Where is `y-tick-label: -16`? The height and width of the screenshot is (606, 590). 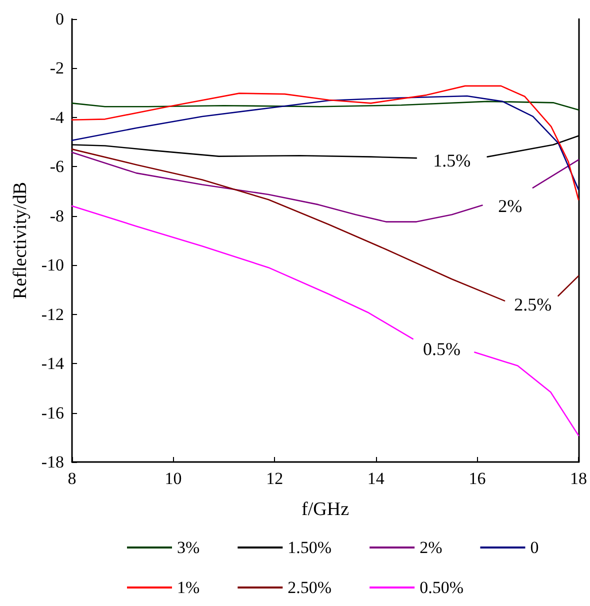 y-tick-label: -16 is located at coordinates (52, 412).